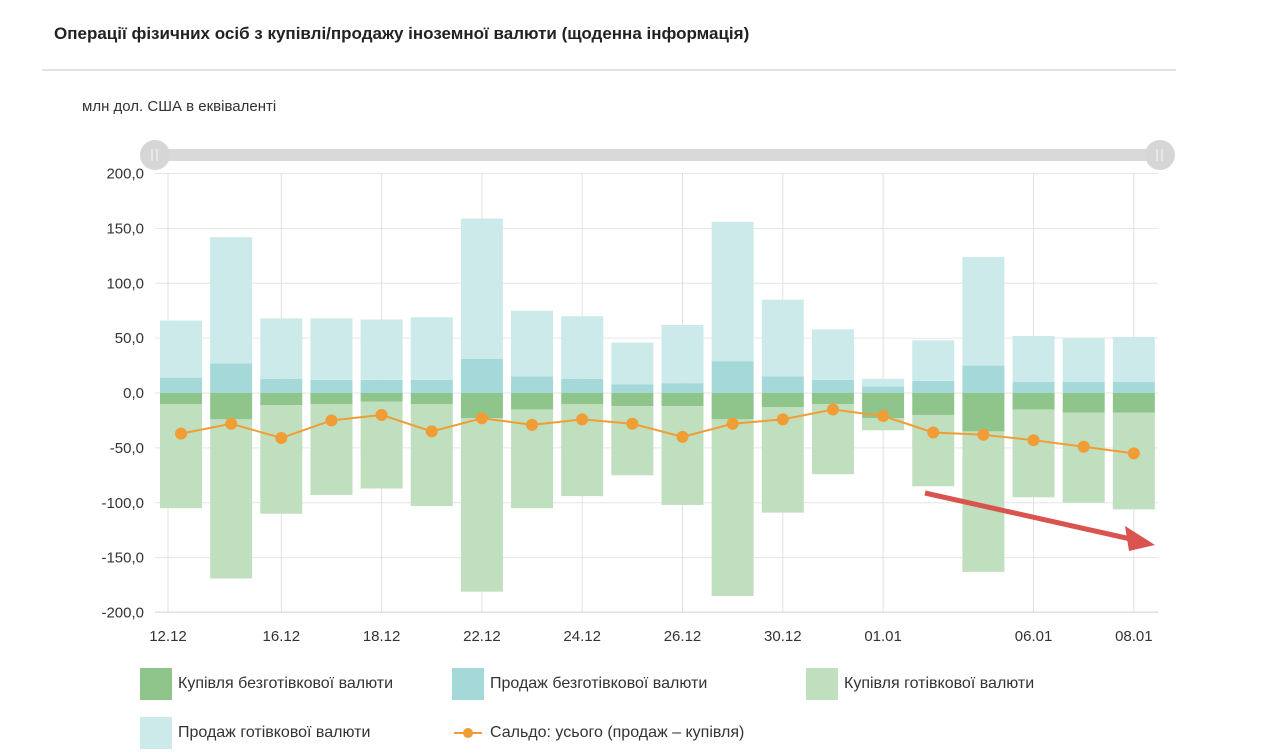 This screenshot has height=756, width=1264. I want to click on legend-item-cash-buy: Купівля готівкової валюти, so click(920, 684).